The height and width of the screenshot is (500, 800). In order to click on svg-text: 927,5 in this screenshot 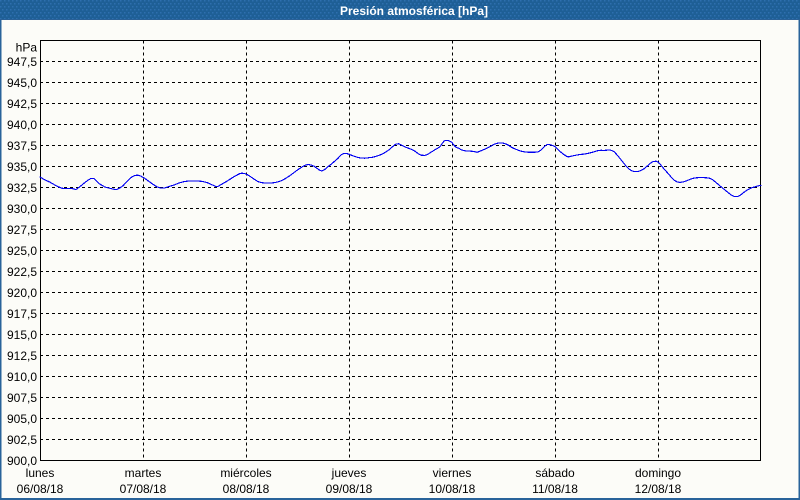, I will do `click(22, 230)`.